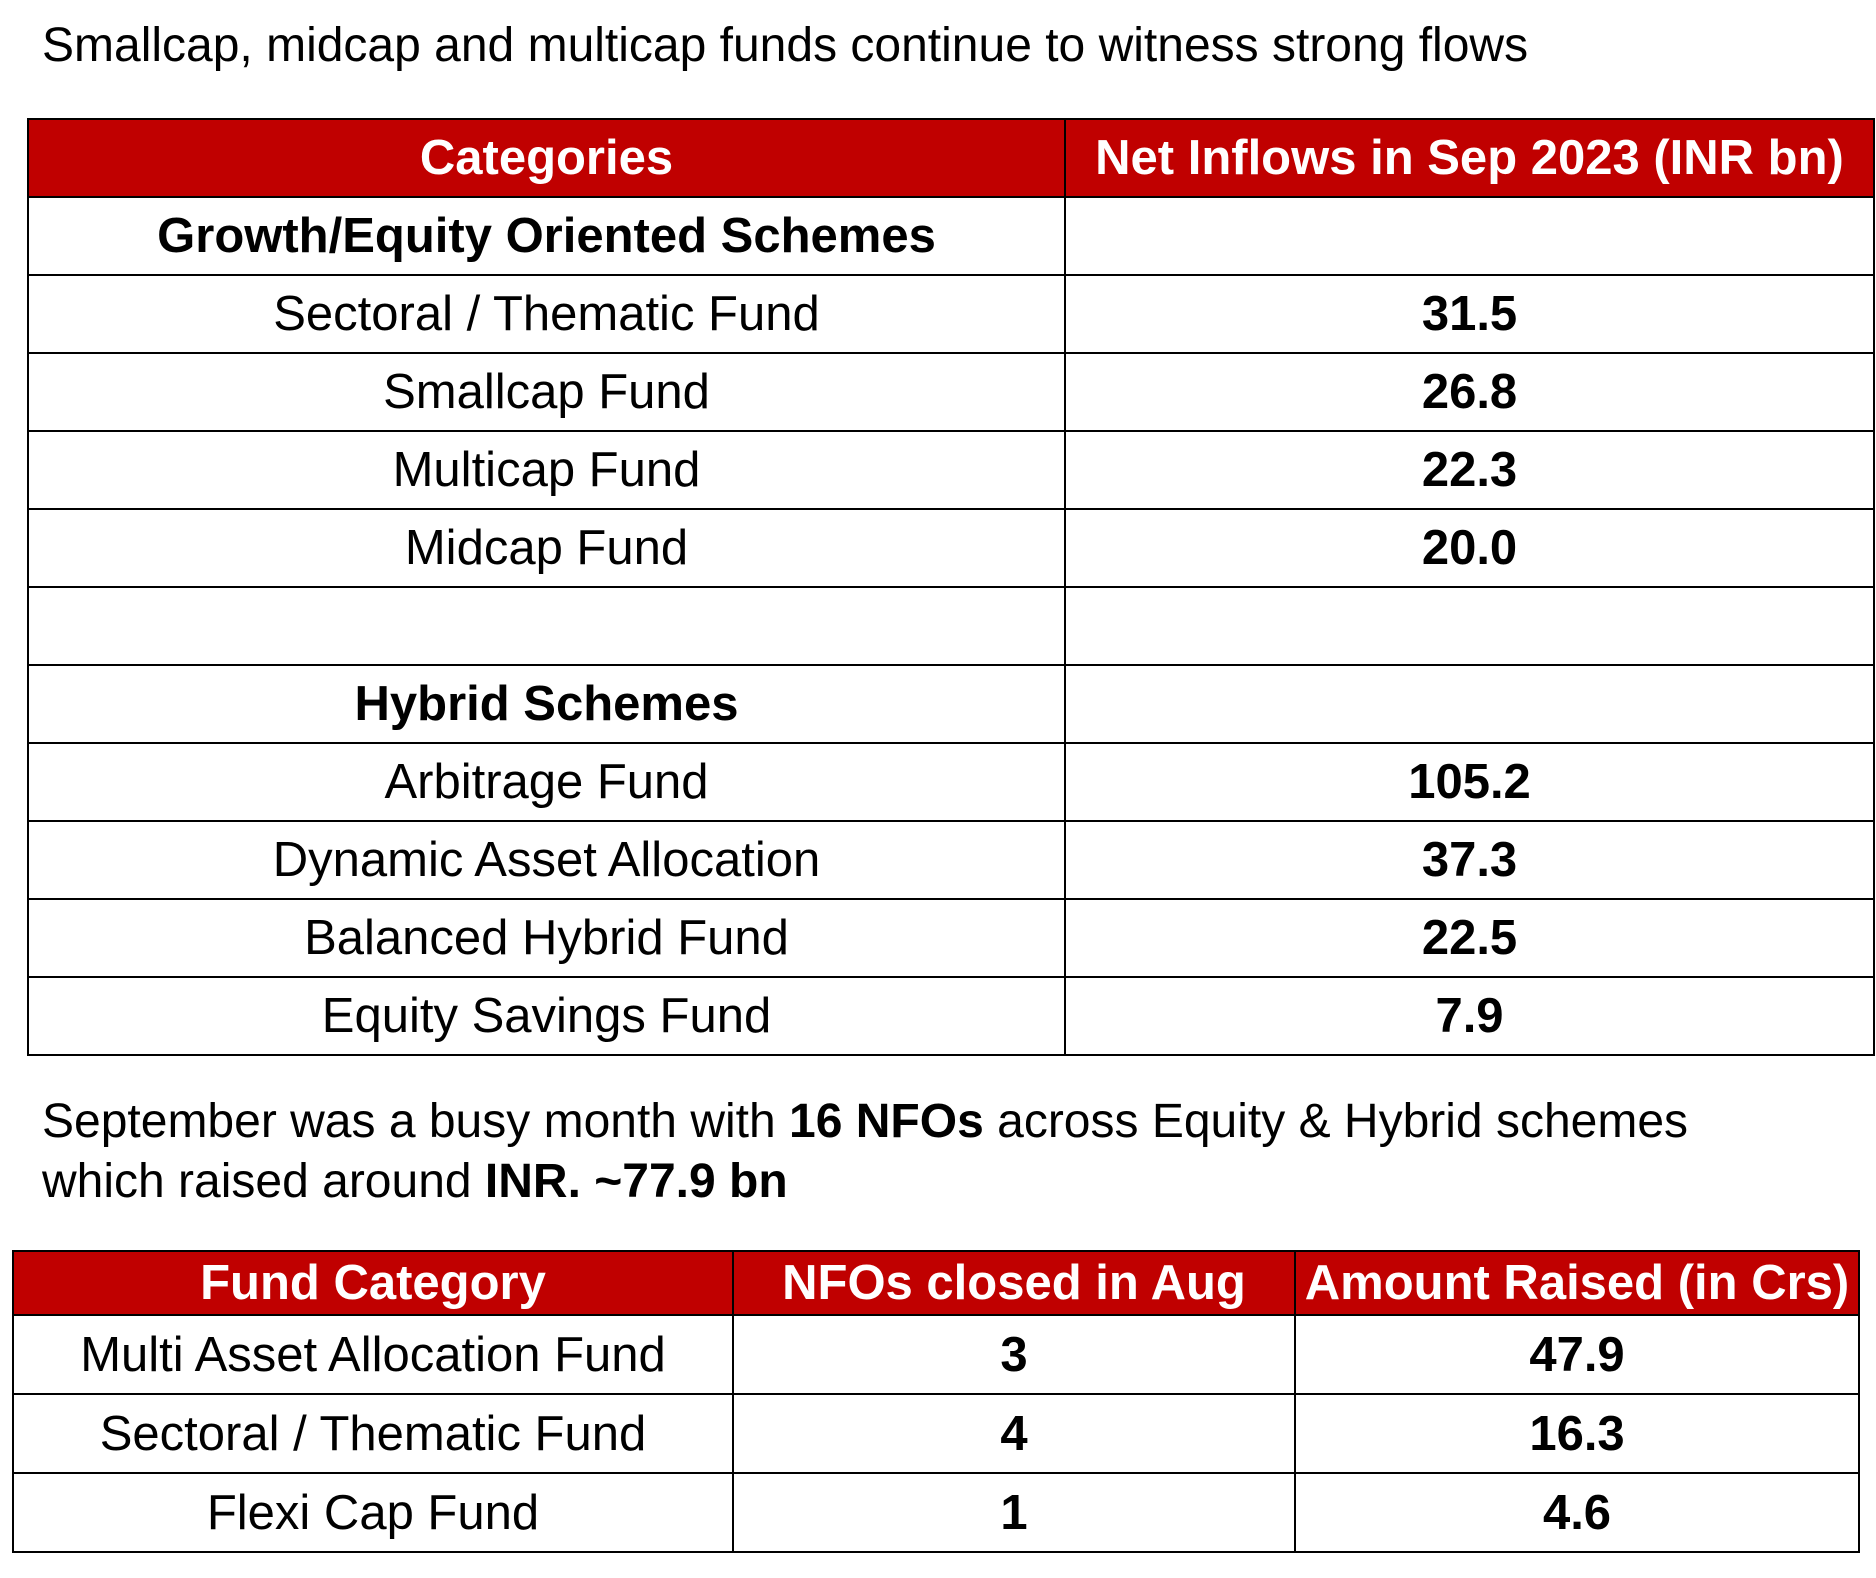 The image size is (1876, 1578). Describe the element at coordinates (1014, 1433) in the screenshot. I see `nfo-count-cell: 4` at that location.